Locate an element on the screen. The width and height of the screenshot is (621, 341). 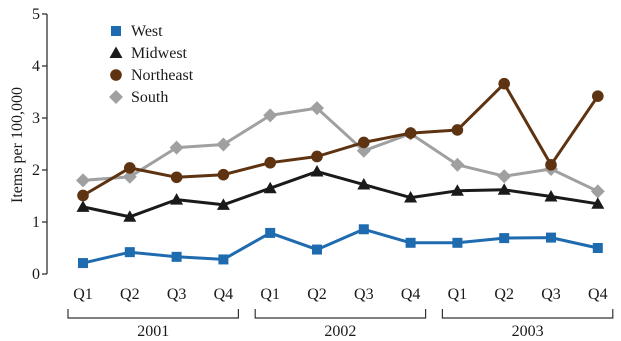
y-tick-label-0: 0 is located at coordinates (36, 274).